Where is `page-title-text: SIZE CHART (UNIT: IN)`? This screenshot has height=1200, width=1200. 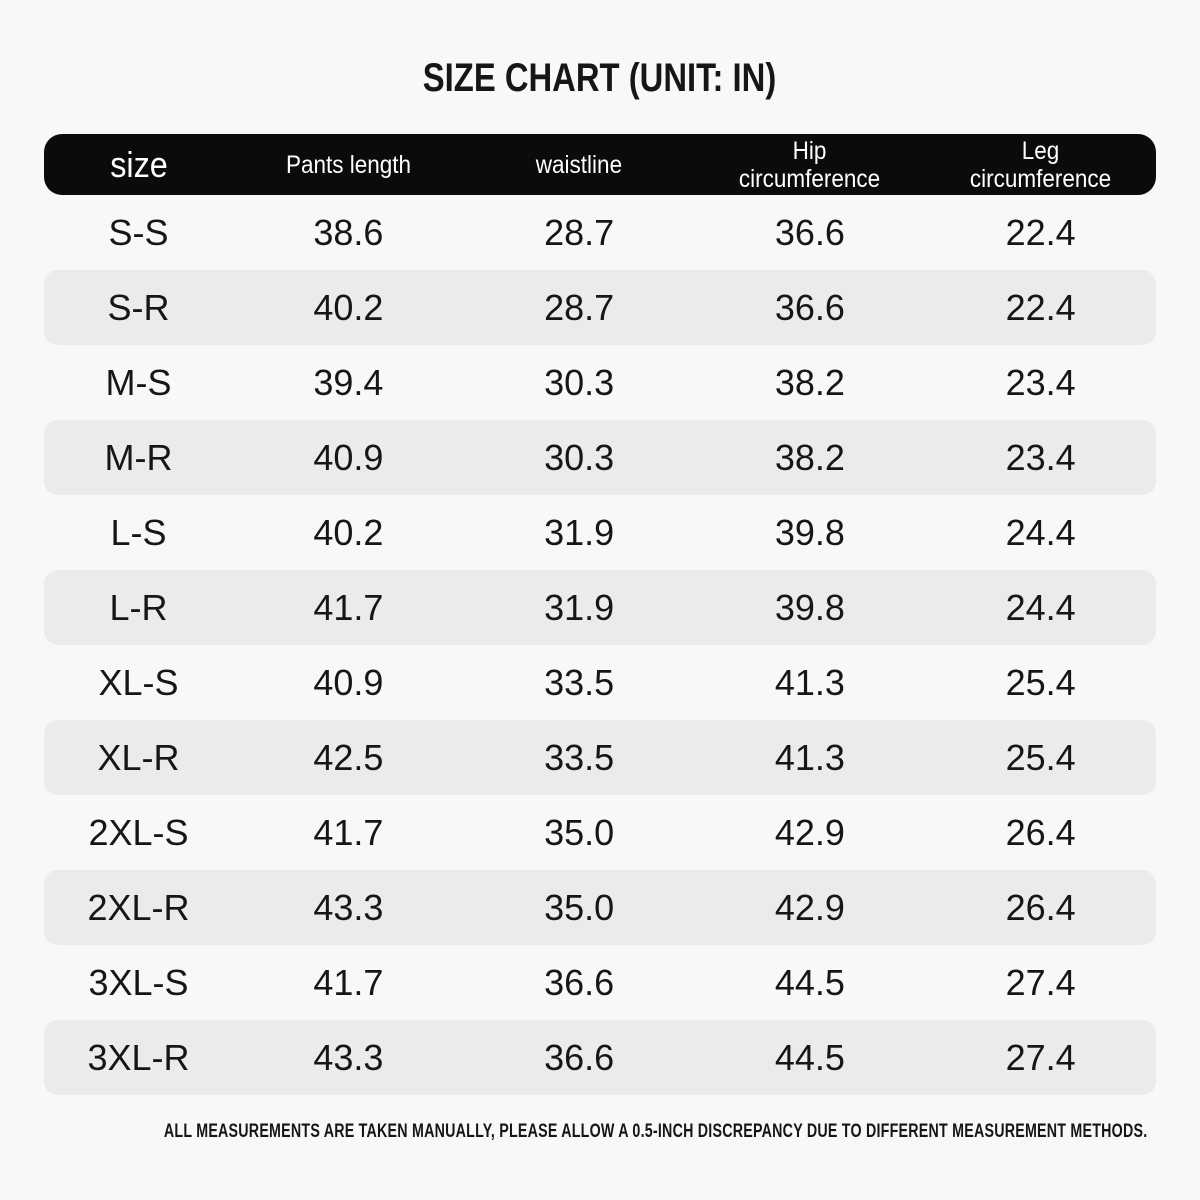
page-title-text: SIZE CHART (UNIT: IN) is located at coordinates (600, 78).